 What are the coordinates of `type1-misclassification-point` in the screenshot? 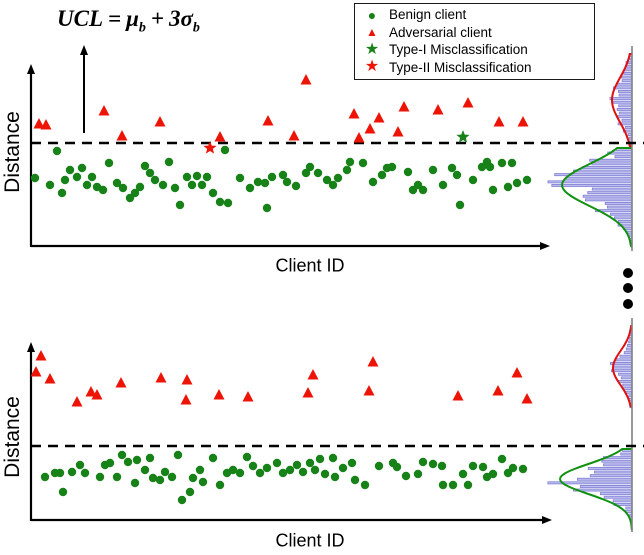 It's located at (463, 136).